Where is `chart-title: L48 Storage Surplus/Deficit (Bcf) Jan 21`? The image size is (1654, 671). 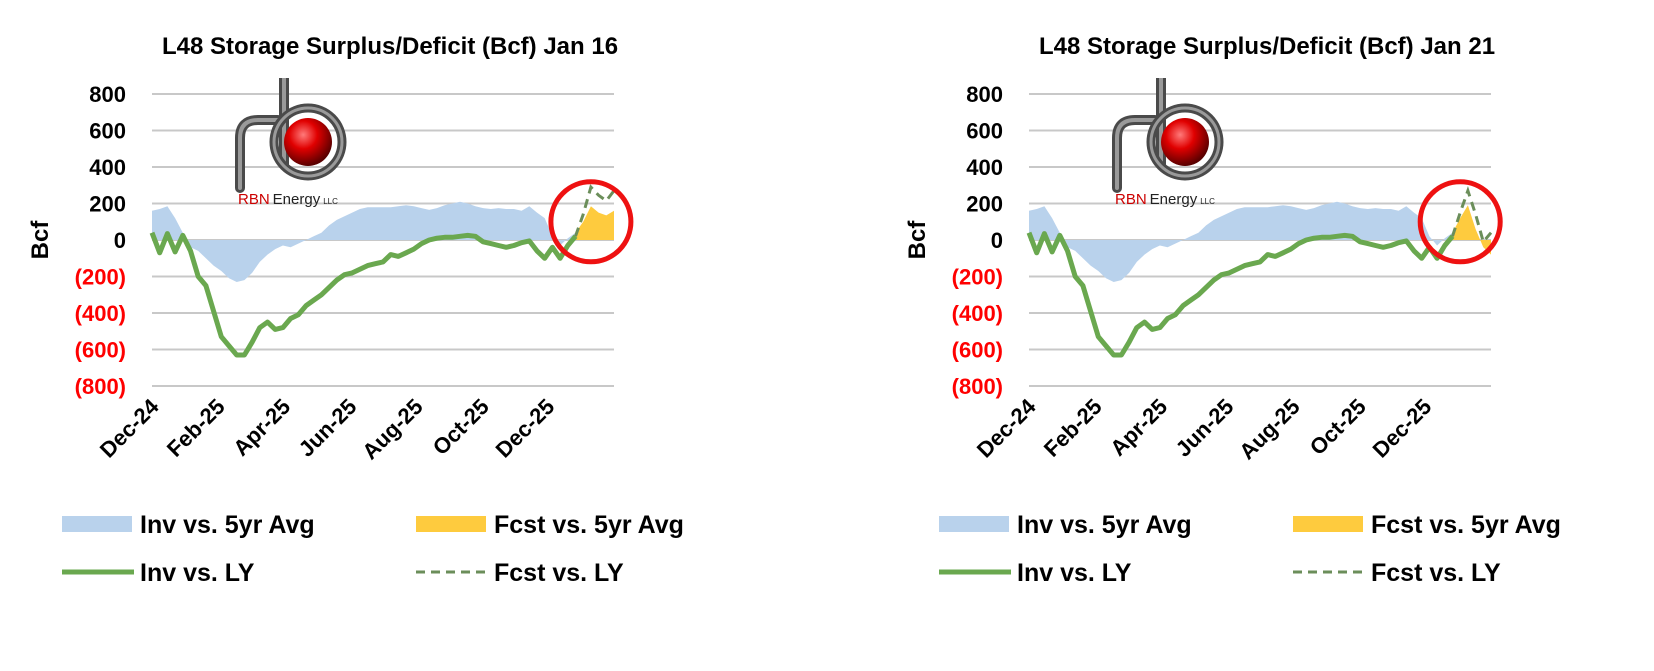 chart-title: L48 Storage Surplus/Deficit (Bcf) Jan 21 is located at coordinates (1267, 46).